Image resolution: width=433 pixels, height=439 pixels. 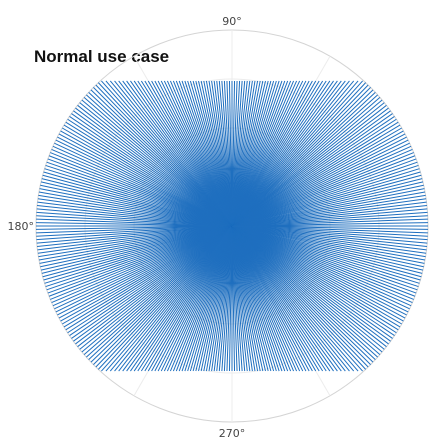 What do you see at coordinates (21, 226) in the screenshot?
I see `angle-tick-180: 180°` at bounding box center [21, 226].